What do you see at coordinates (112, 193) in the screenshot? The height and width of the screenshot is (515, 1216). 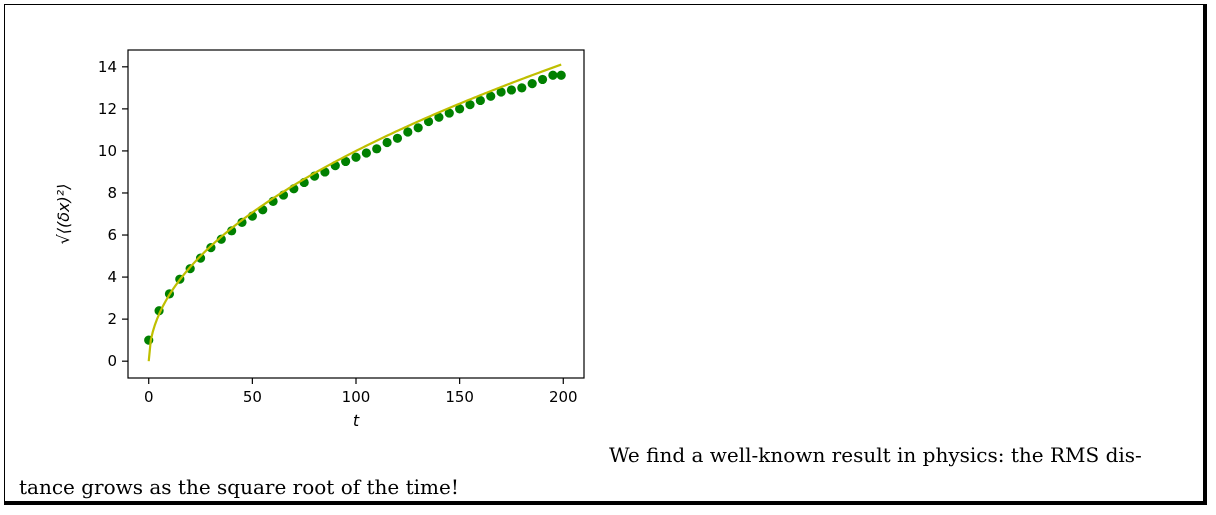 I see `y-tick-label: 8` at bounding box center [112, 193].